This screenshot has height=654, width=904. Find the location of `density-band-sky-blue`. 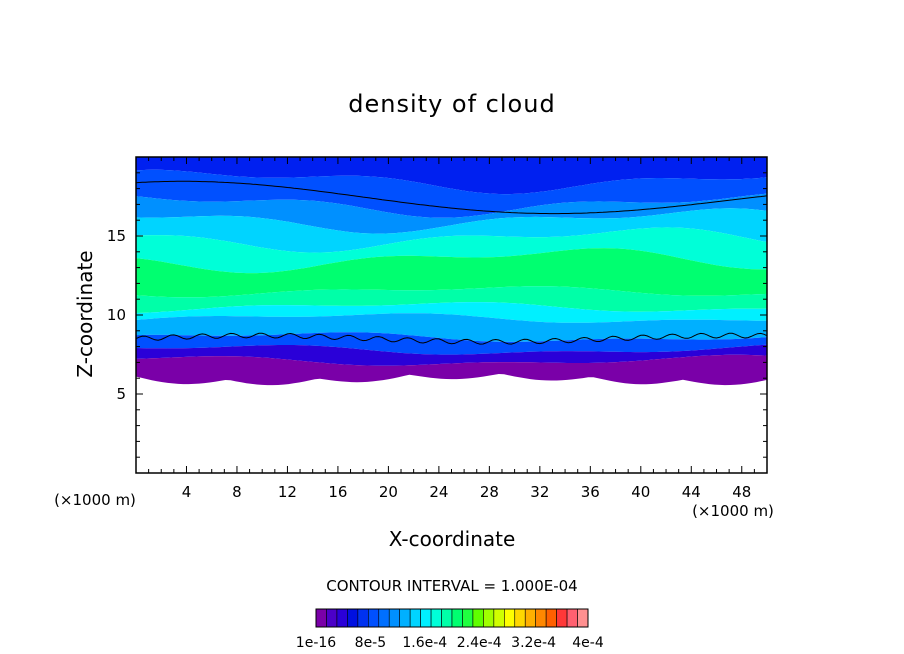

density-band-sky-blue is located at coordinates (451, 327).